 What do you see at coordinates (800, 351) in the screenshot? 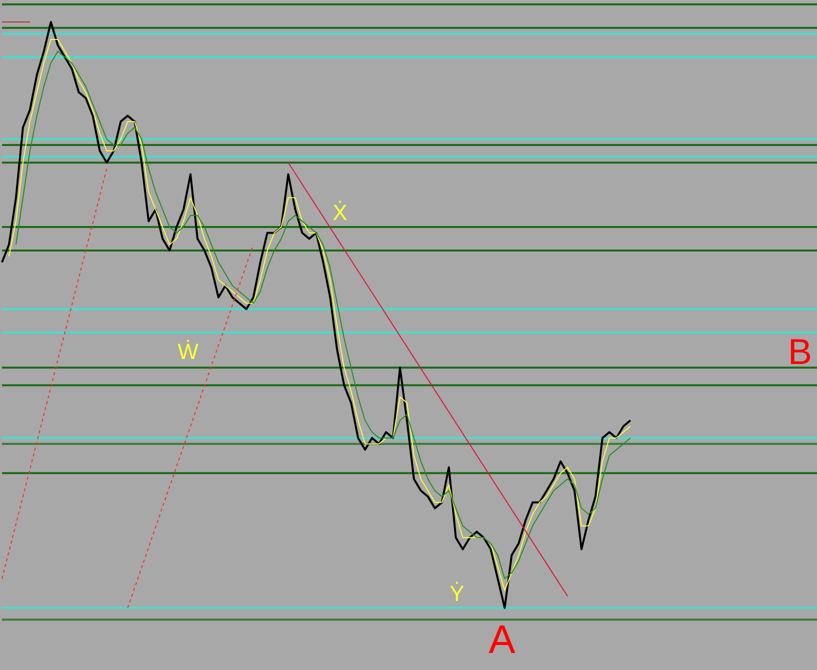
I see `text: B` at bounding box center [800, 351].